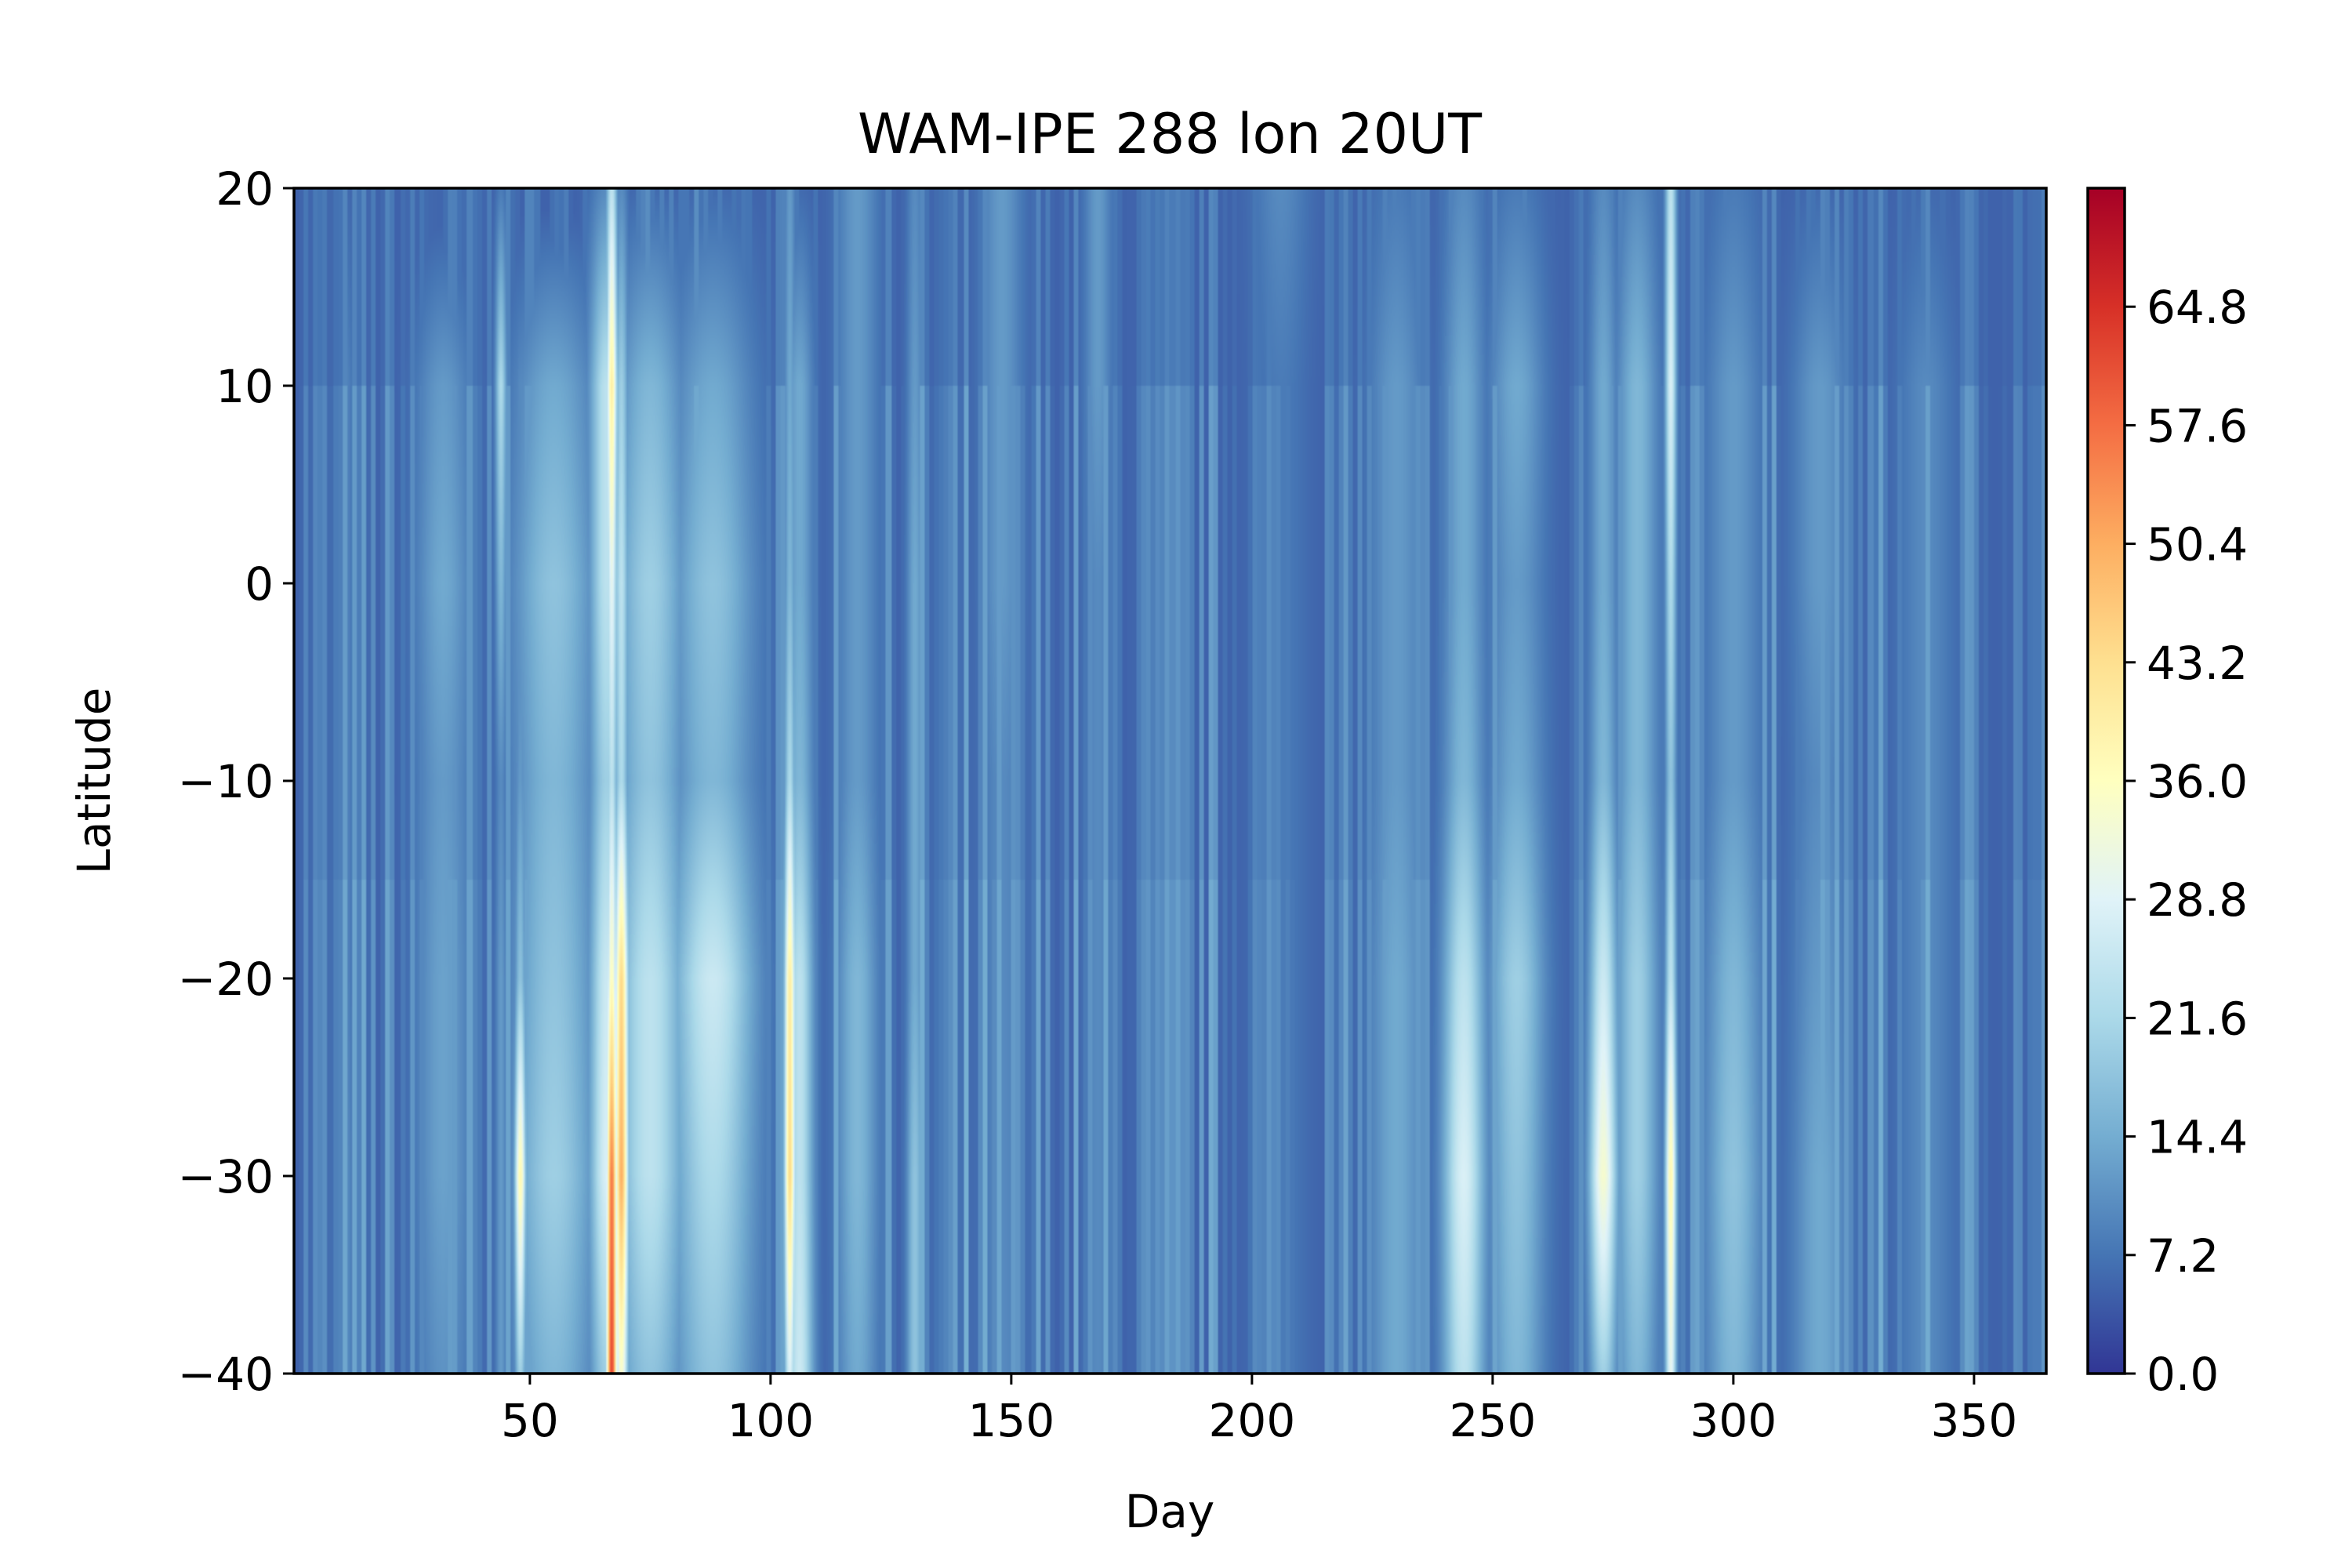  I want to click on y-axis: 20 10 0 −10 −20 −30 −40, so click(236, 781).